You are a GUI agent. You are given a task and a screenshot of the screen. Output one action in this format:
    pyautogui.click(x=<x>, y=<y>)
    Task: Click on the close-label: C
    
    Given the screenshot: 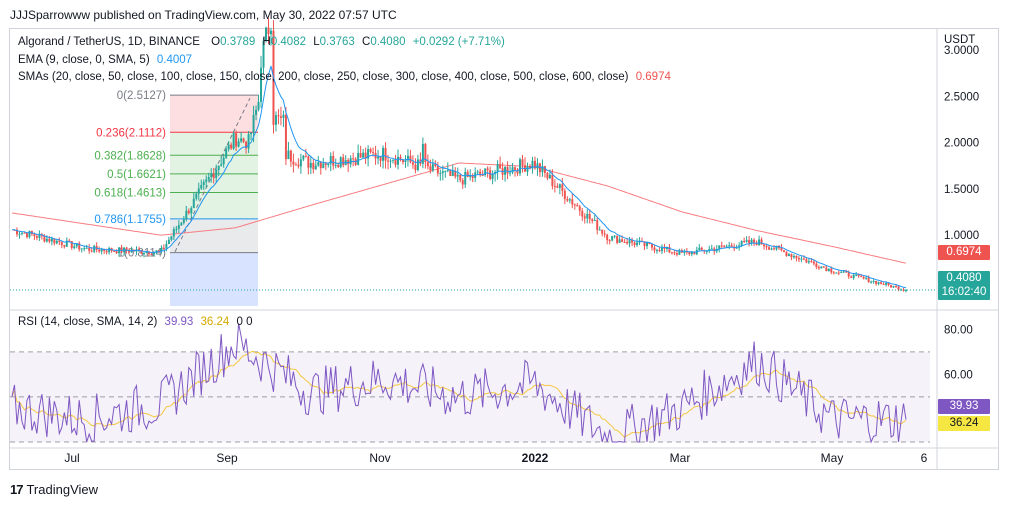 What is the action you would take?
    pyautogui.click(x=366, y=42)
    